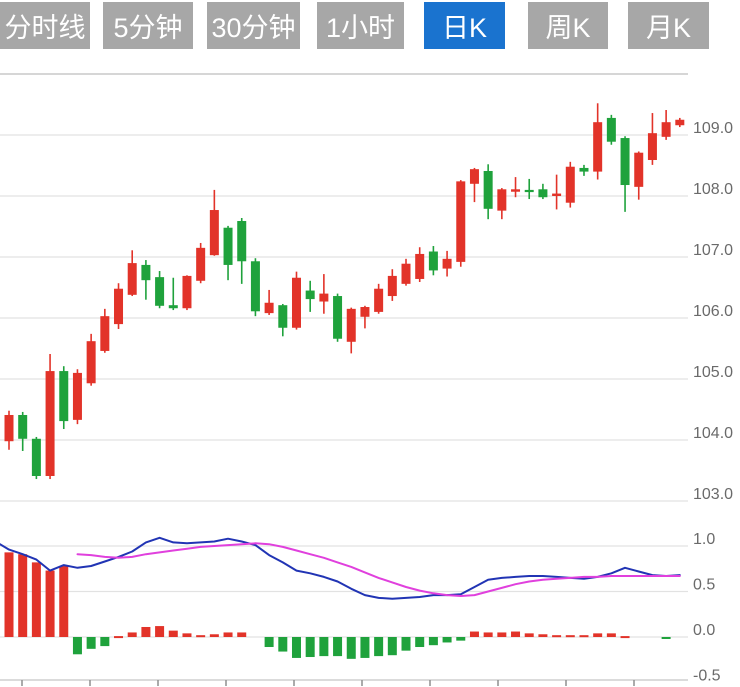 This screenshot has height=687, width=740. What do you see at coordinates (253, 25) in the screenshot?
I see `tab-30min: 30分钟` at bounding box center [253, 25].